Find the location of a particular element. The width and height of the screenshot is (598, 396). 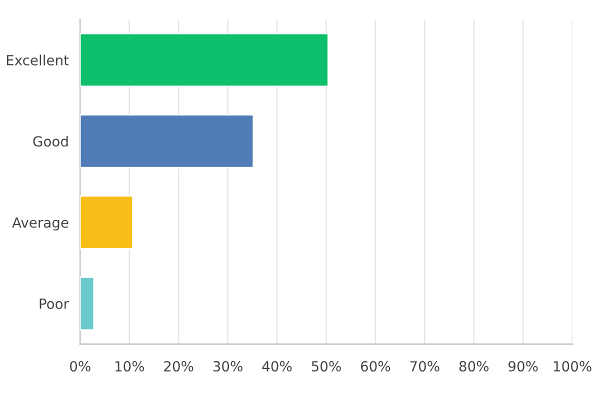

y-tick-label: Good is located at coordinates (50, 141).